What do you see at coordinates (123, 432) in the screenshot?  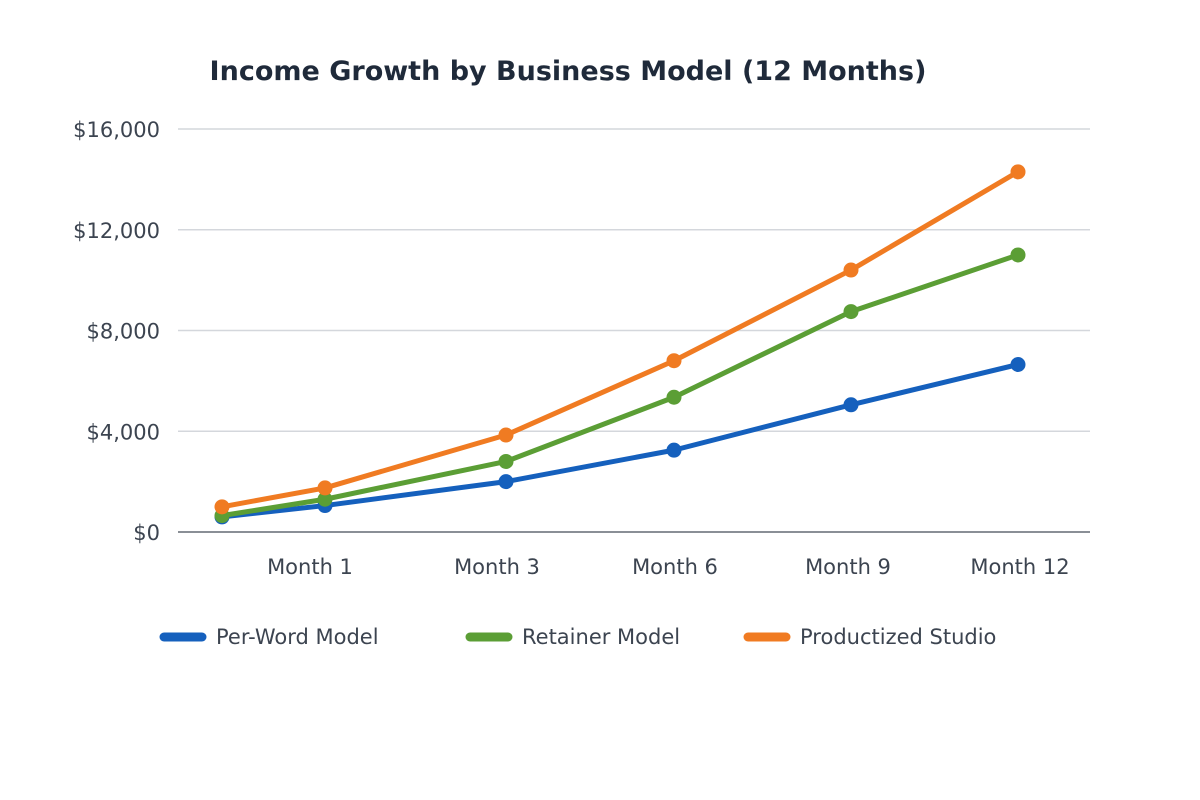 I see `y-tick-label: $4,000` at bounding box center [123, 432].